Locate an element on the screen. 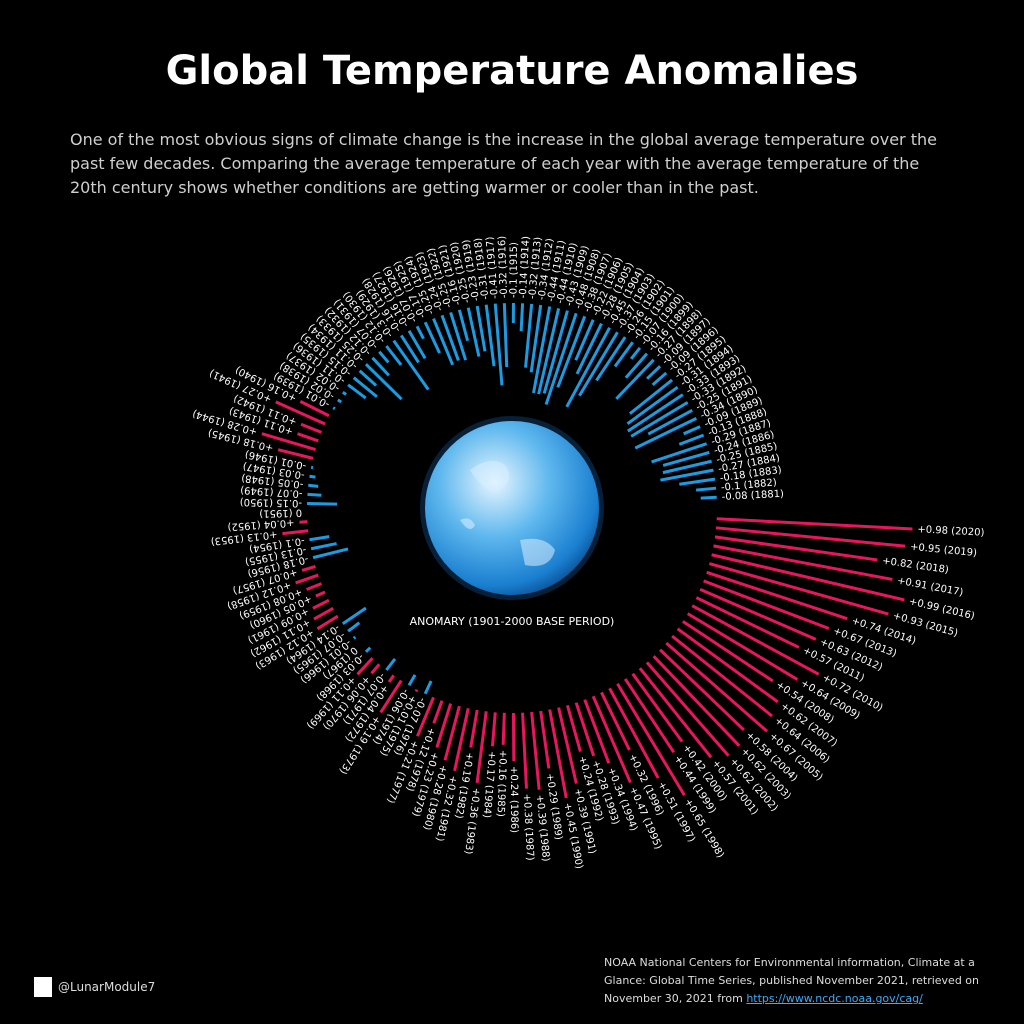 This screenshot has height=1024, width=1024. value-label: +0.24 (1986) is located at coordinates (513, 799).